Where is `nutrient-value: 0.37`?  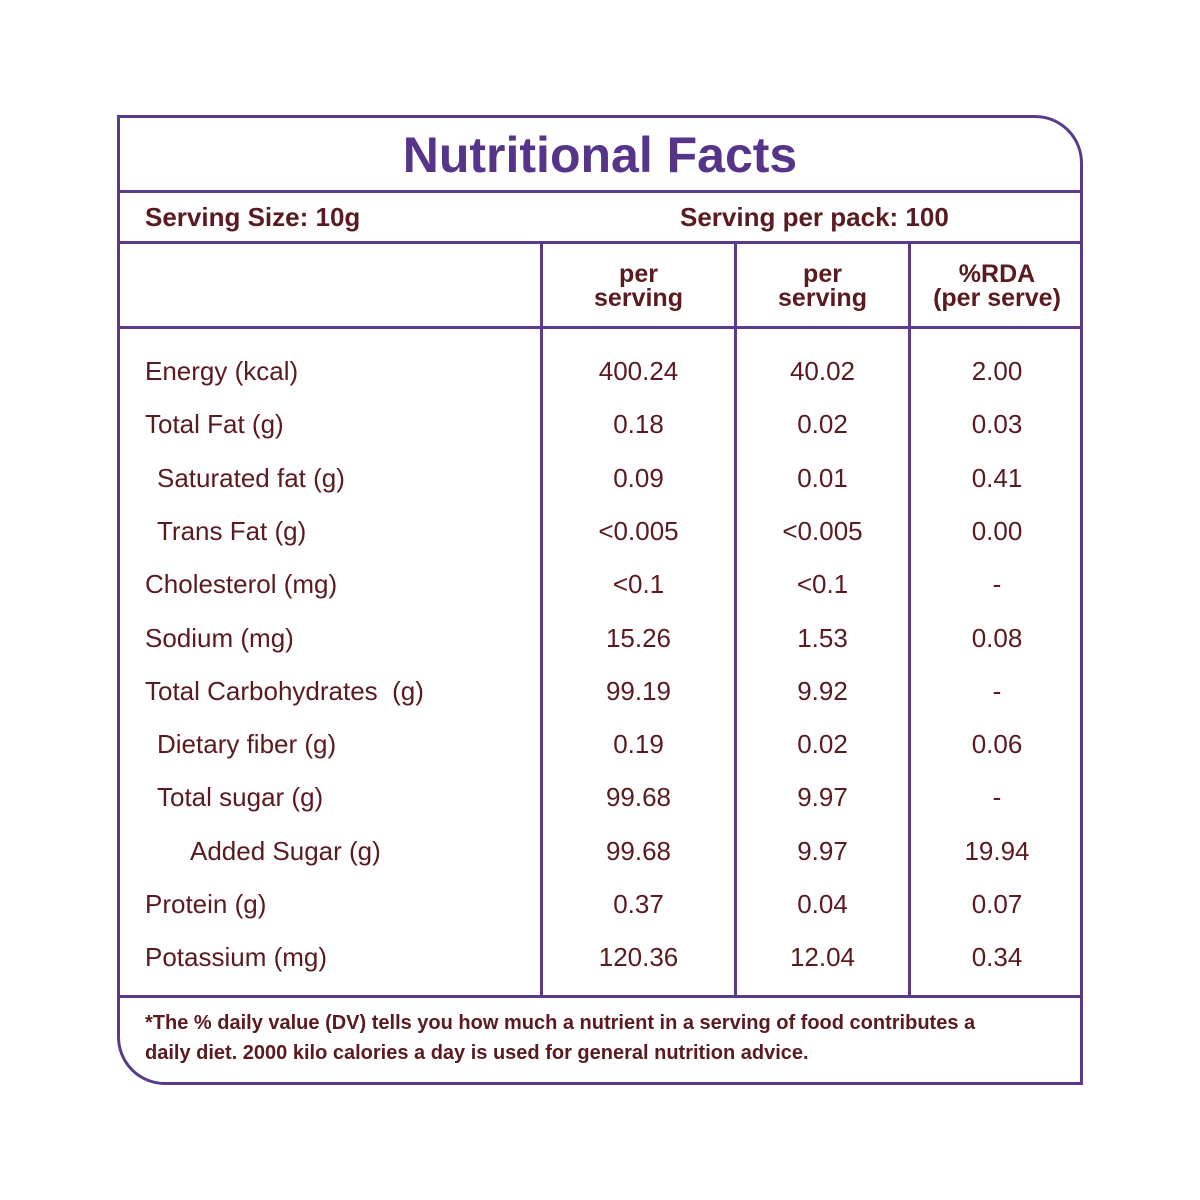 nutrient-value: 0.37 is located at coordinates (638, 904).